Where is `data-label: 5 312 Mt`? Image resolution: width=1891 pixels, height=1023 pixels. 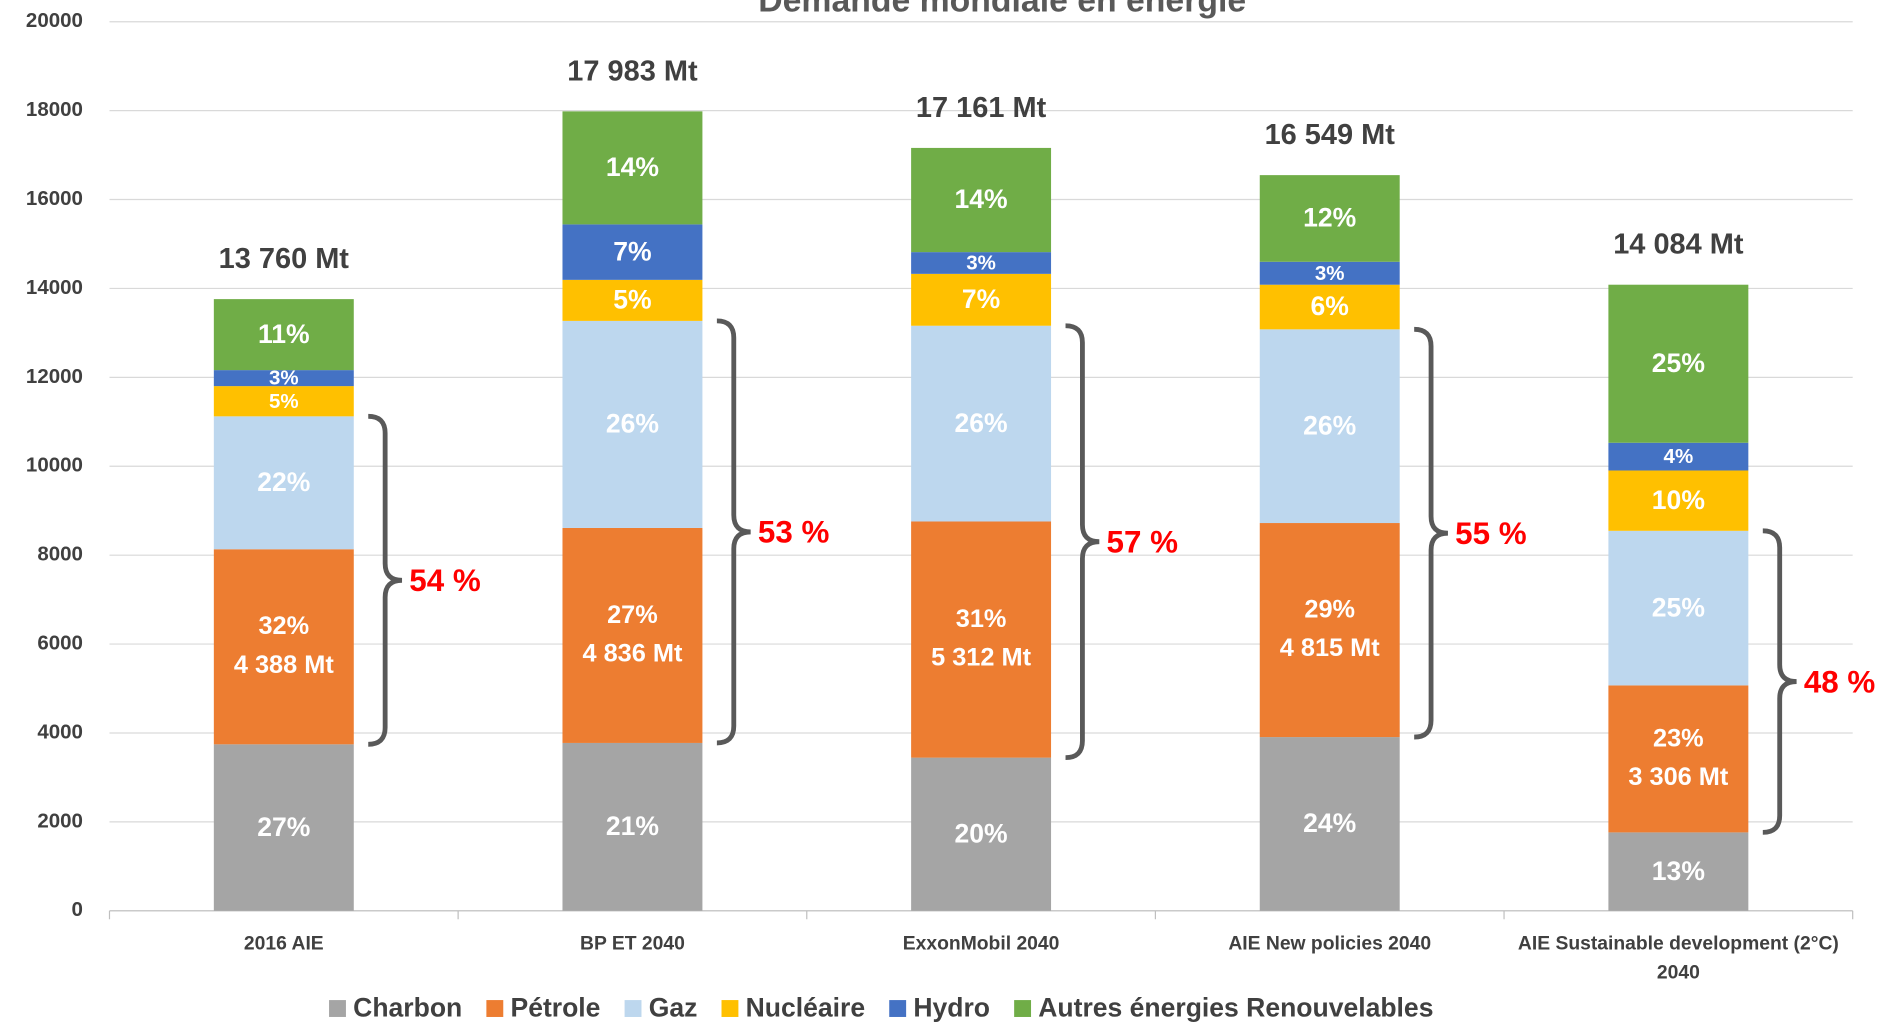
data-label: 5 312 Mt is located at coordinates (981, 658).